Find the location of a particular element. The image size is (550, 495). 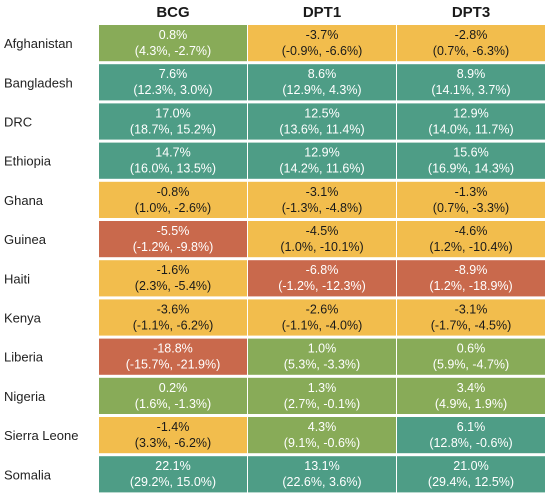

cell-value: 4.3% is located at coordinates (322, 427).